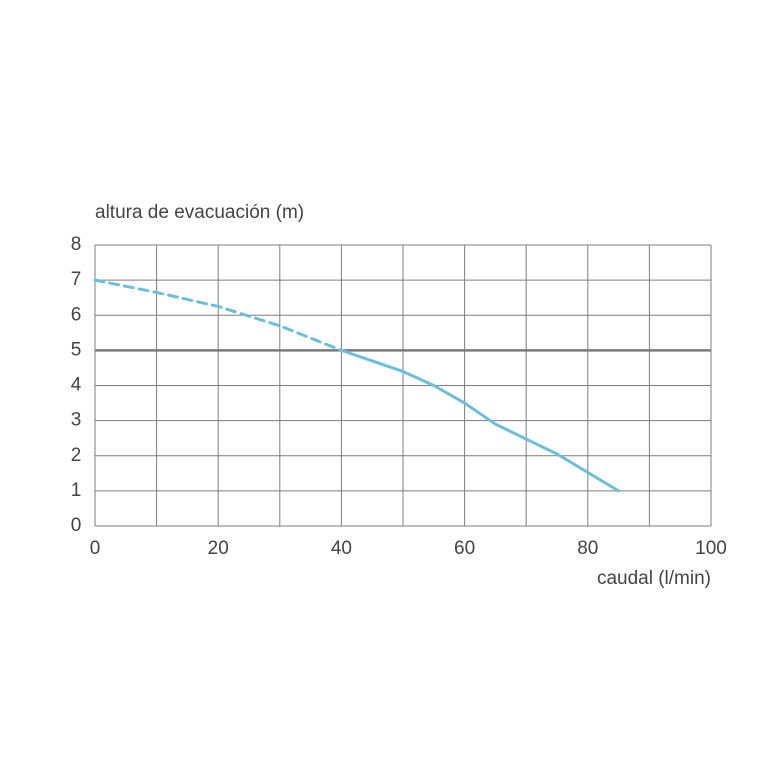 The image size is (770, 770). I want to click on y-tick-label: 5, so click(76, 349).